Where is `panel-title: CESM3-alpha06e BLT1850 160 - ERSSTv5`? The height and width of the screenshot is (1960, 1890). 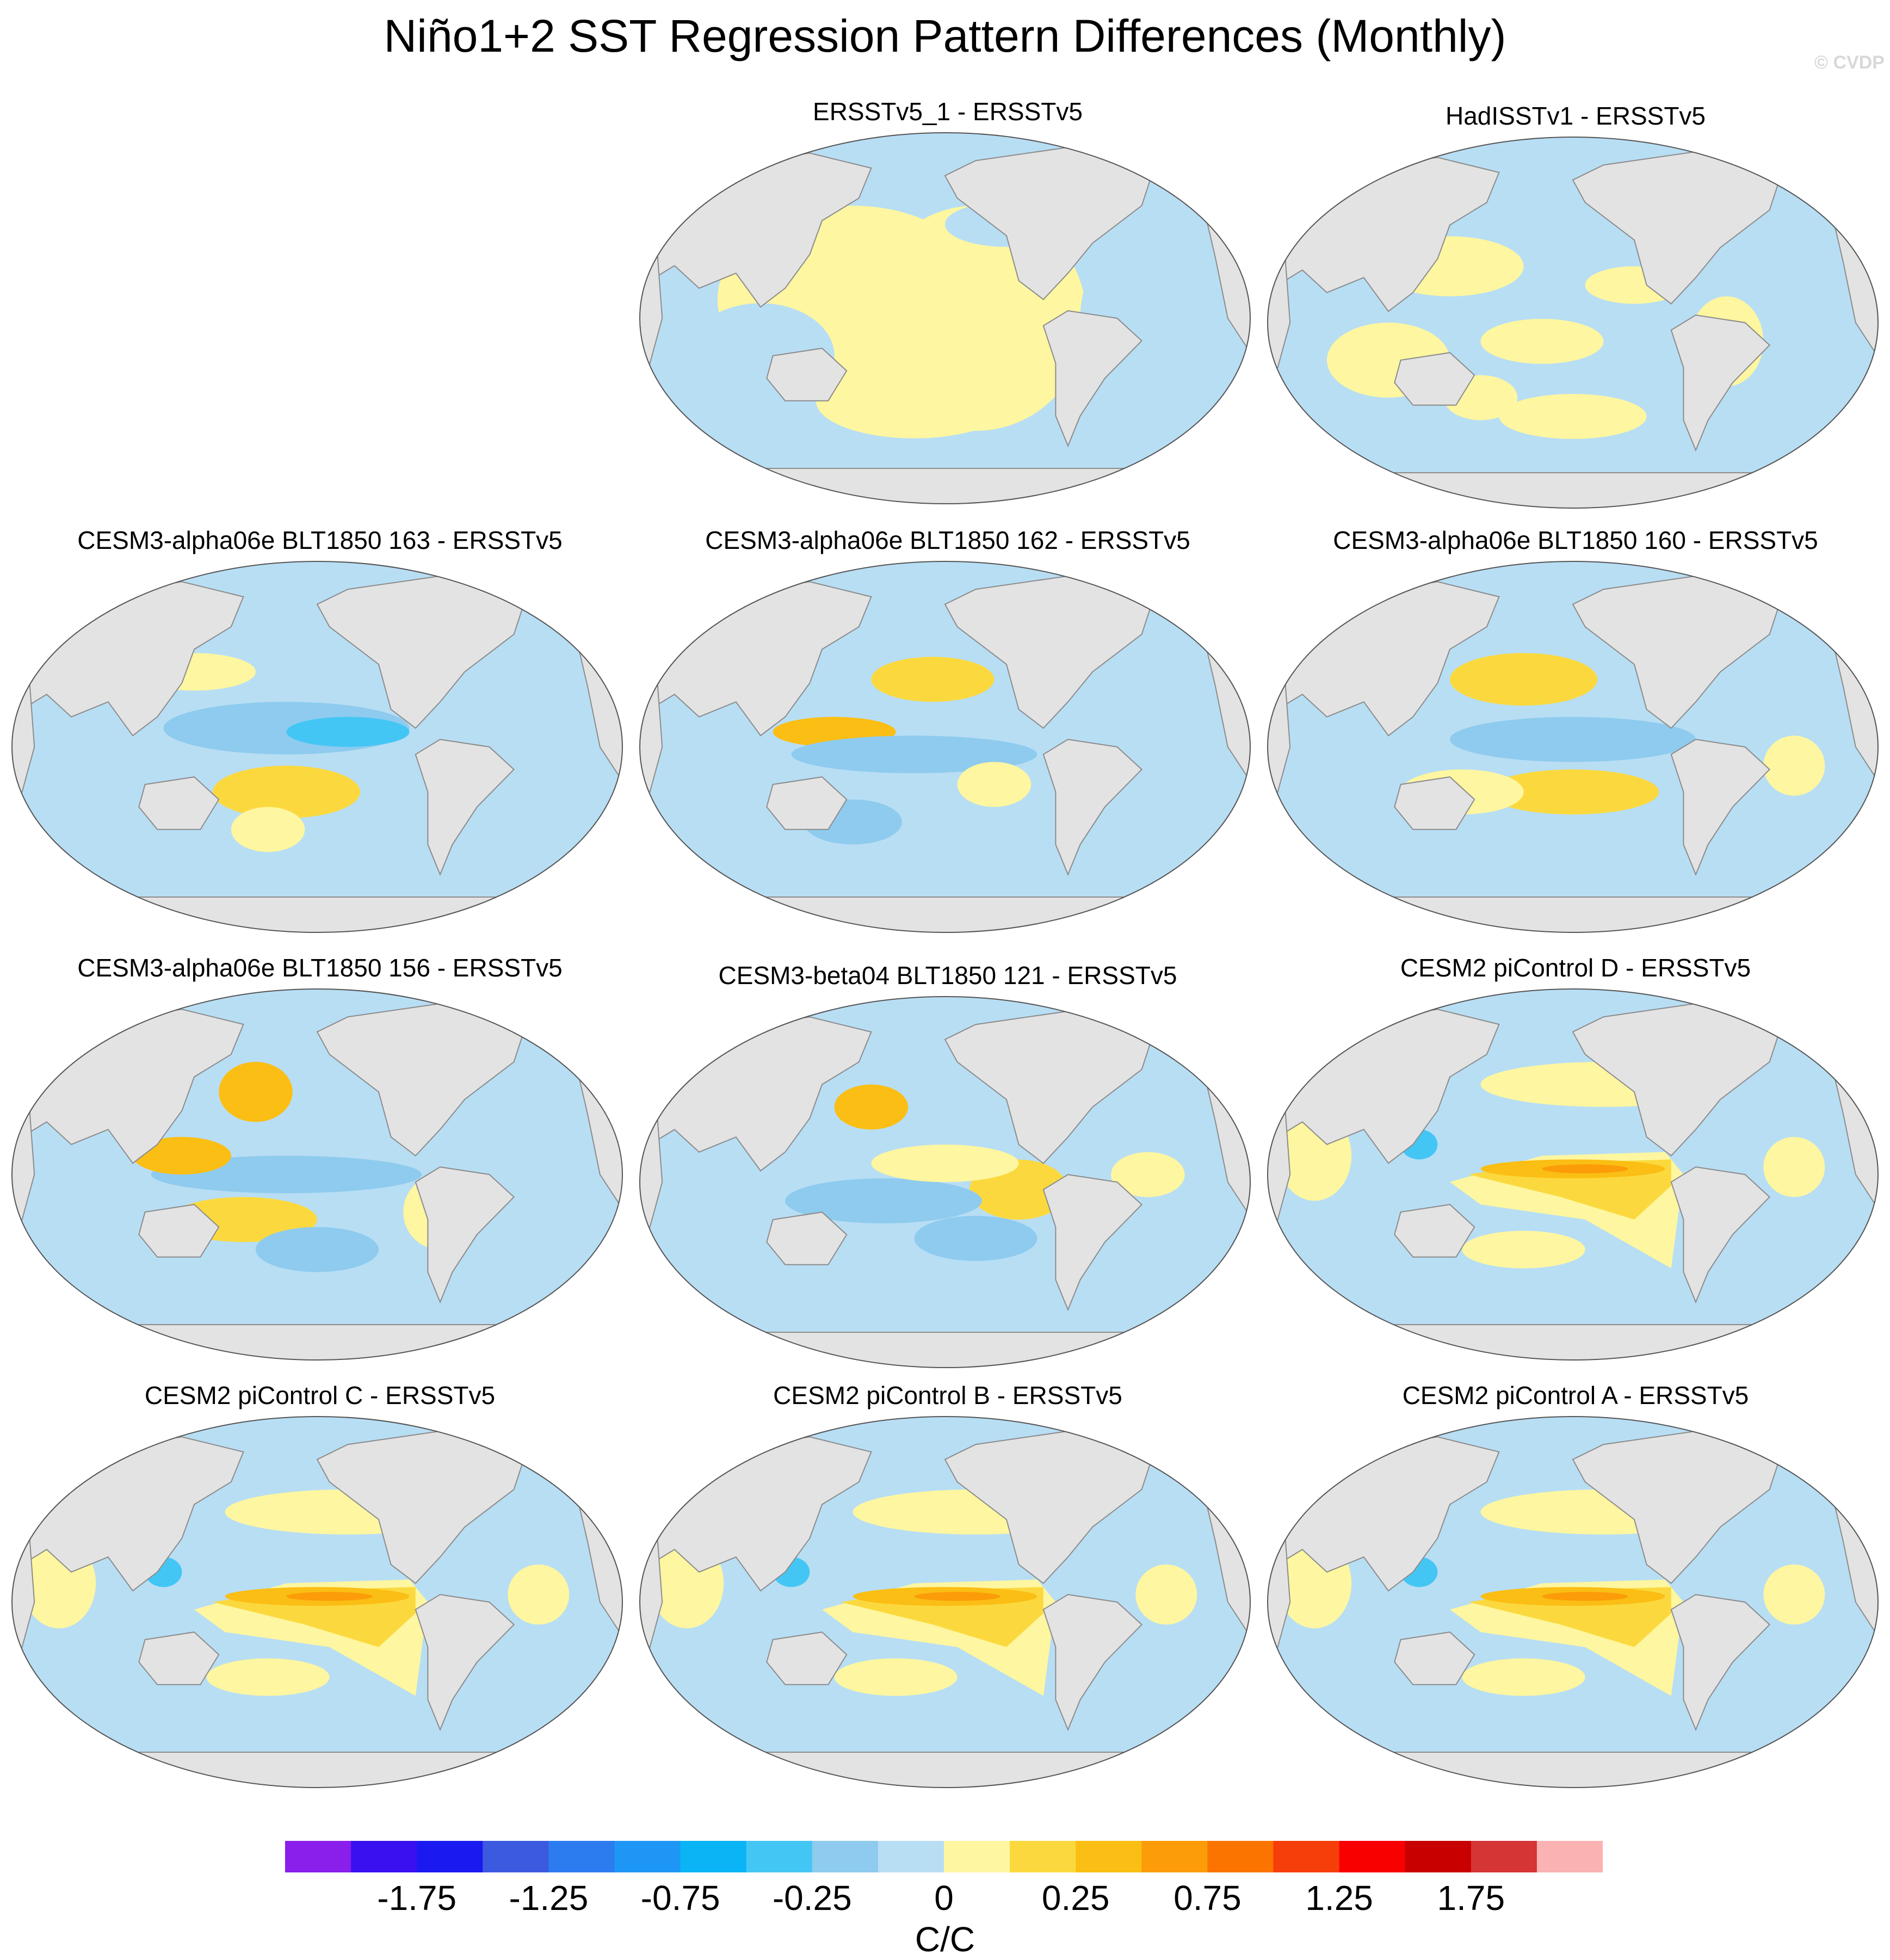 panel-title: CESM3-alpha06e BLT1850 160 - ERSSTv5 is located at coordinates (1575, 540).